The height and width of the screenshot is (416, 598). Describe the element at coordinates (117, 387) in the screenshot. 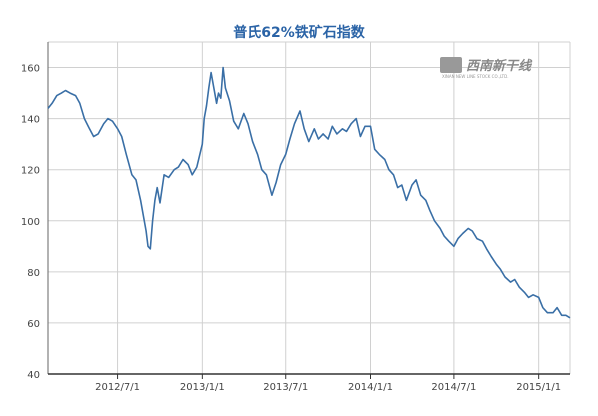

I see `x-tick-label: 2012/7/1` at that location.